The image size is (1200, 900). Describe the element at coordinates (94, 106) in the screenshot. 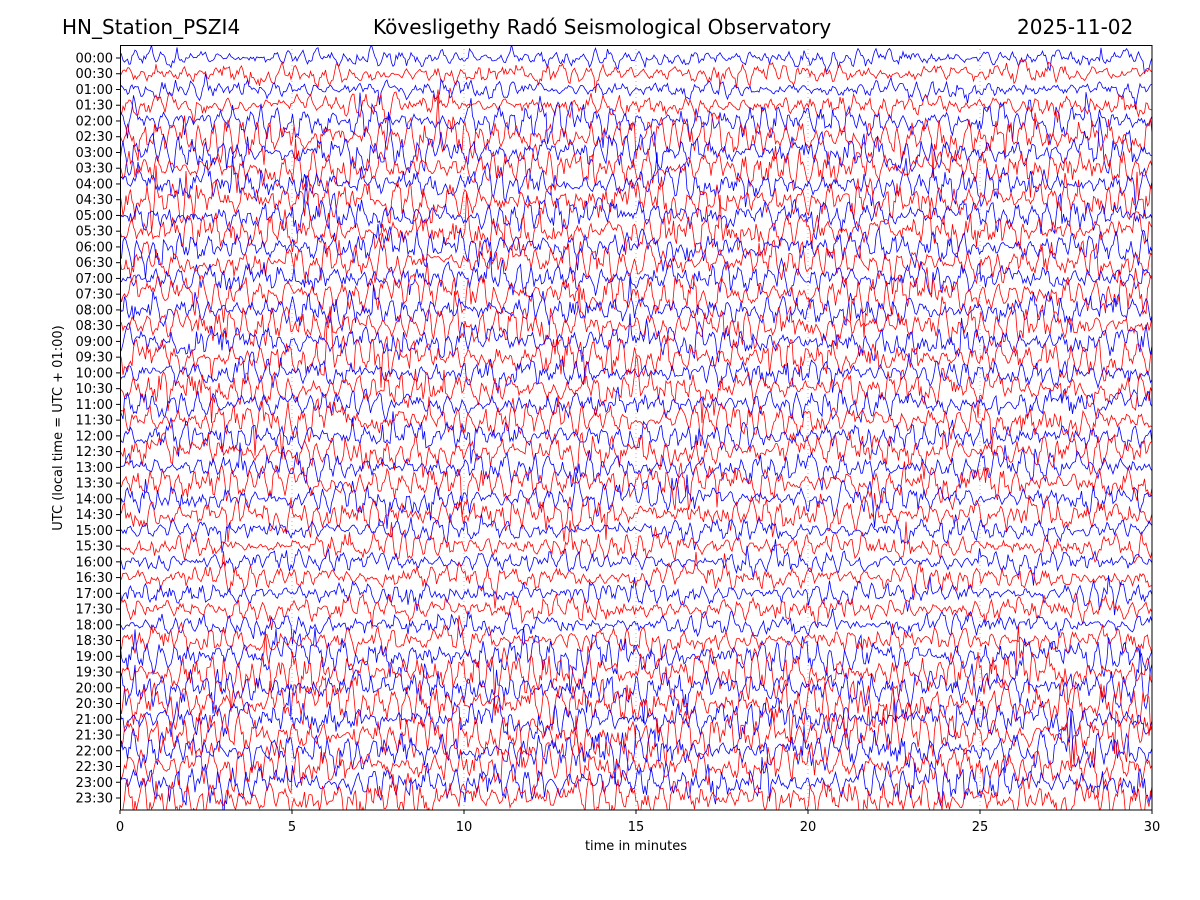

I see `y-tick-label: 01:30` at that location.